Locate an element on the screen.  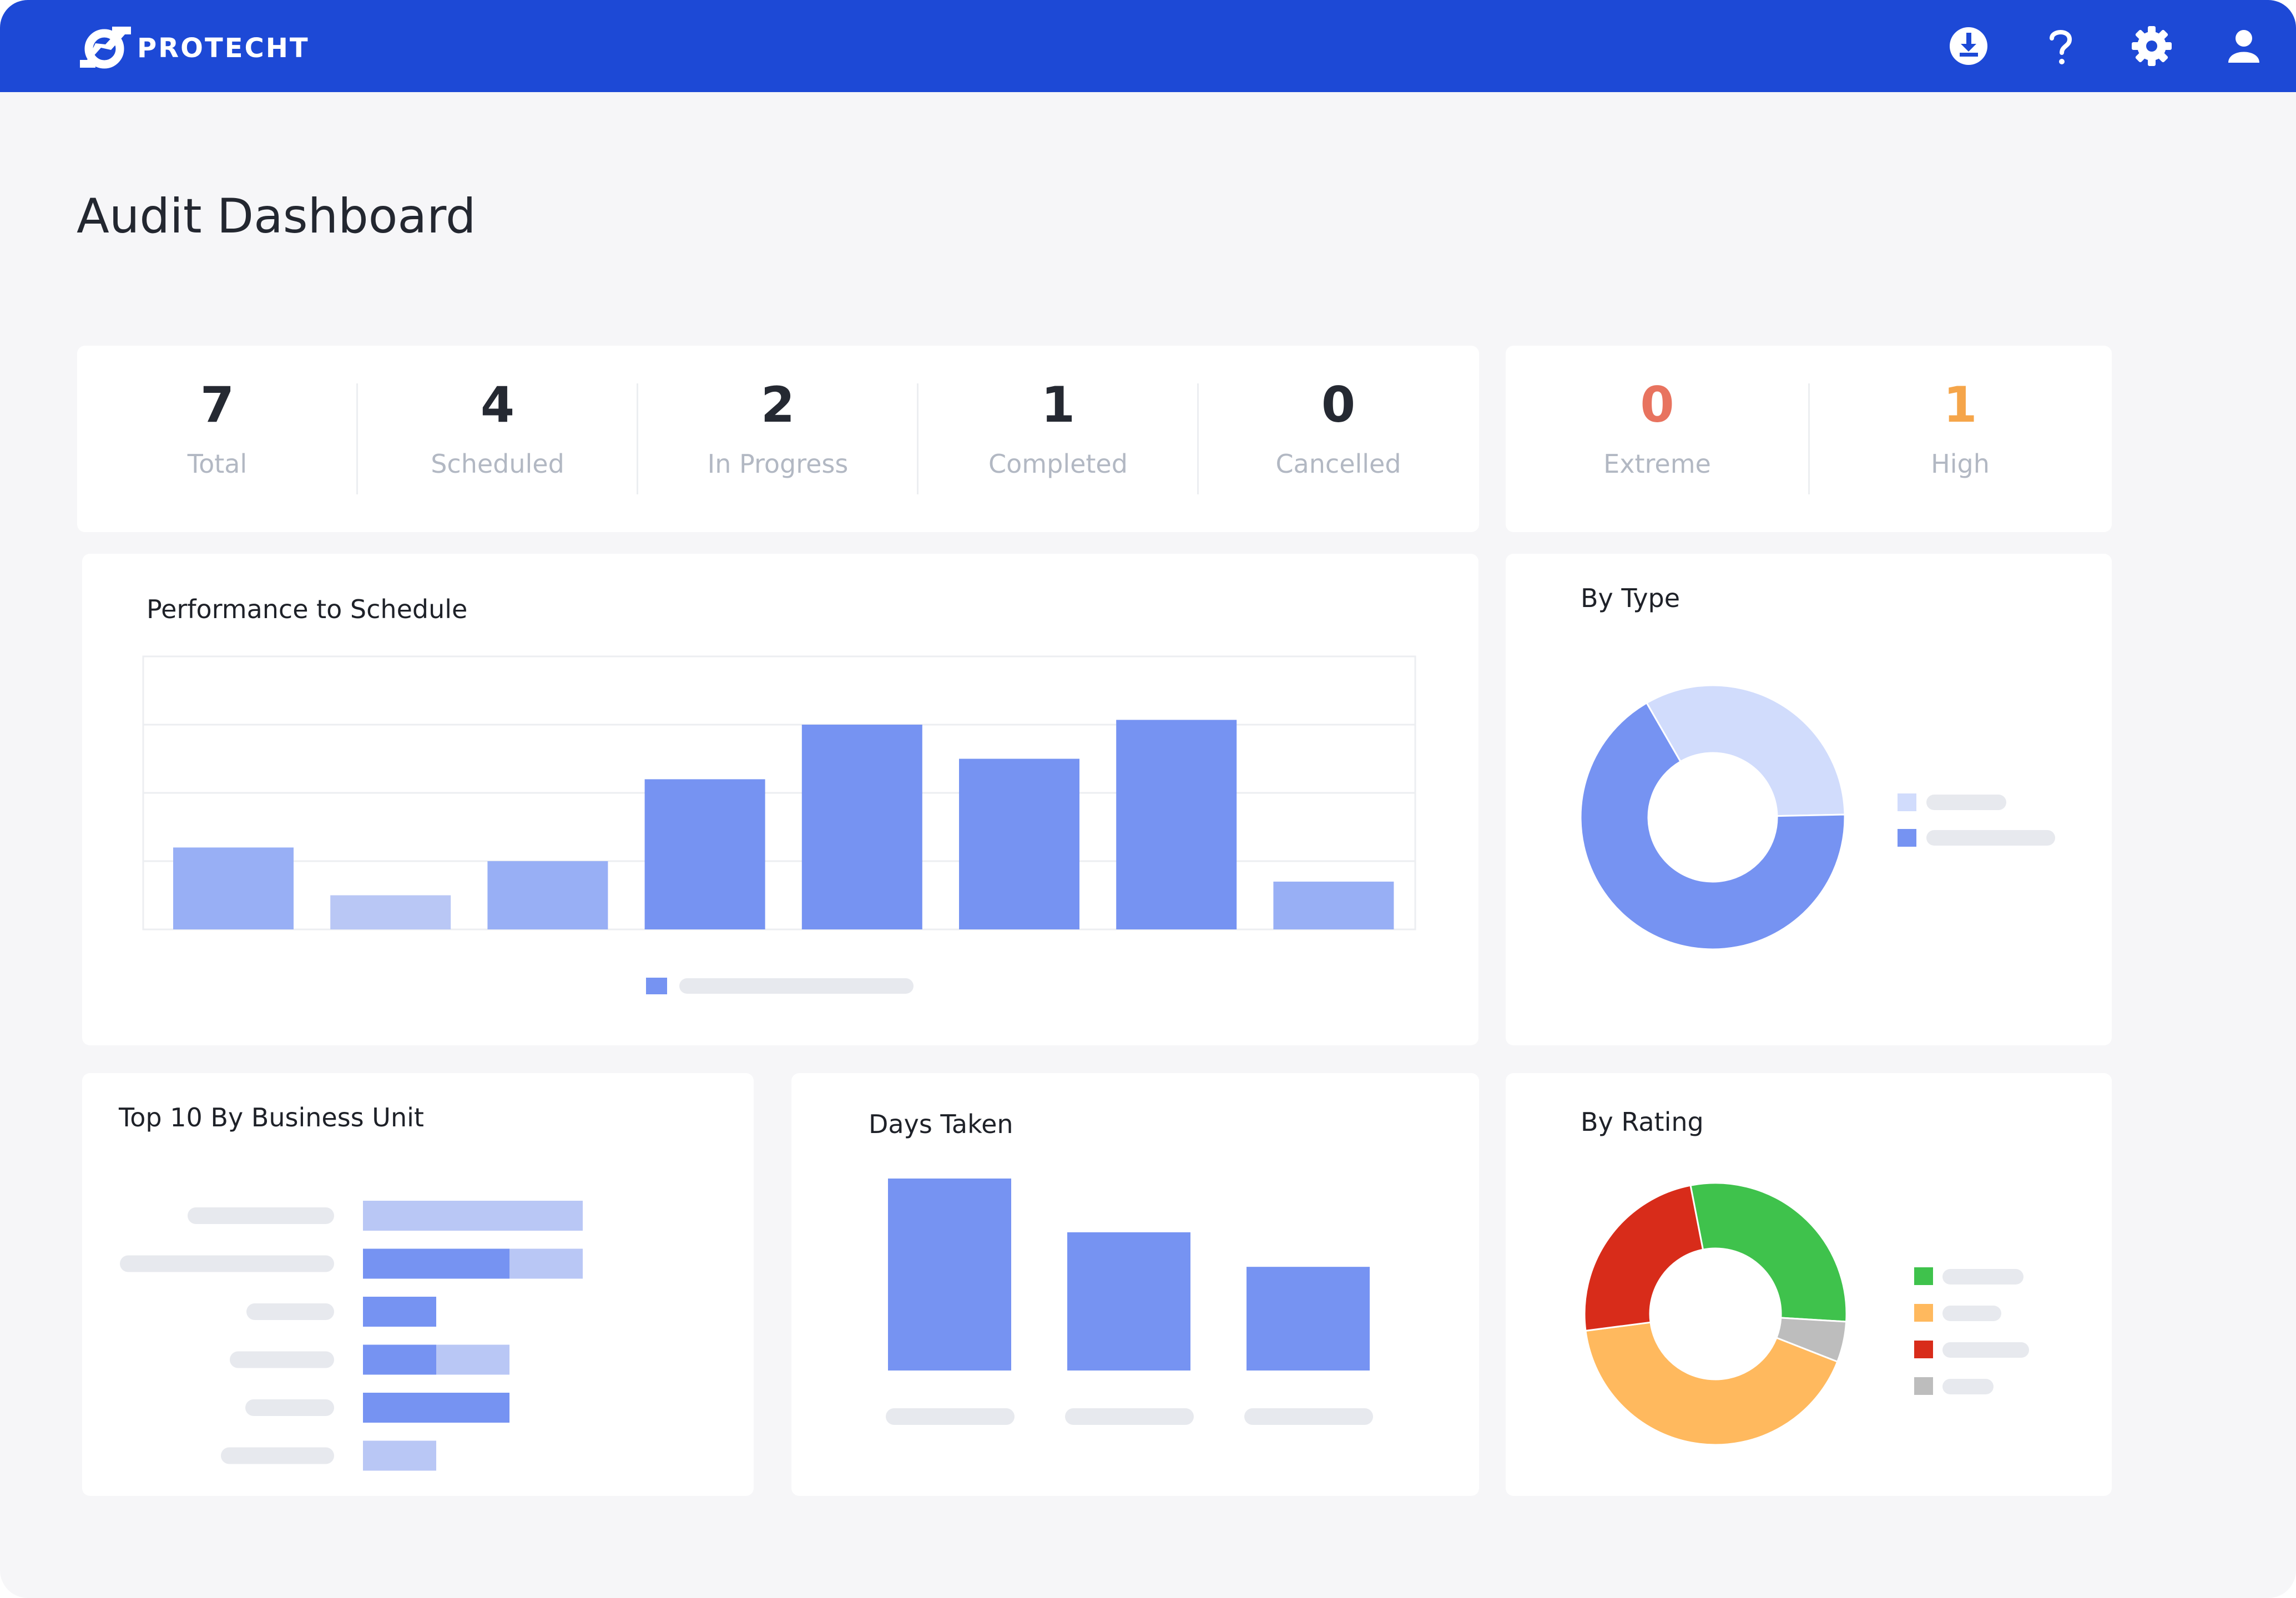
gear-icon is located at coordinates (2152, 46).